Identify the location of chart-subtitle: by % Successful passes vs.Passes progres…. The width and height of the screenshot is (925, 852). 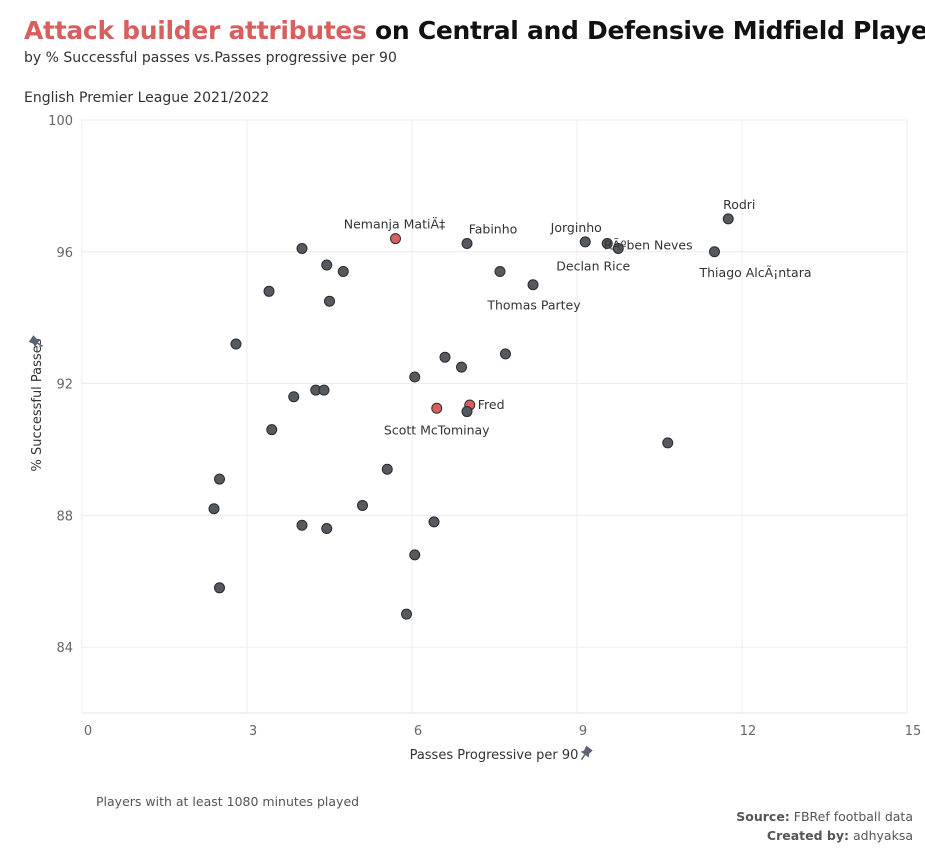
(210, 58).